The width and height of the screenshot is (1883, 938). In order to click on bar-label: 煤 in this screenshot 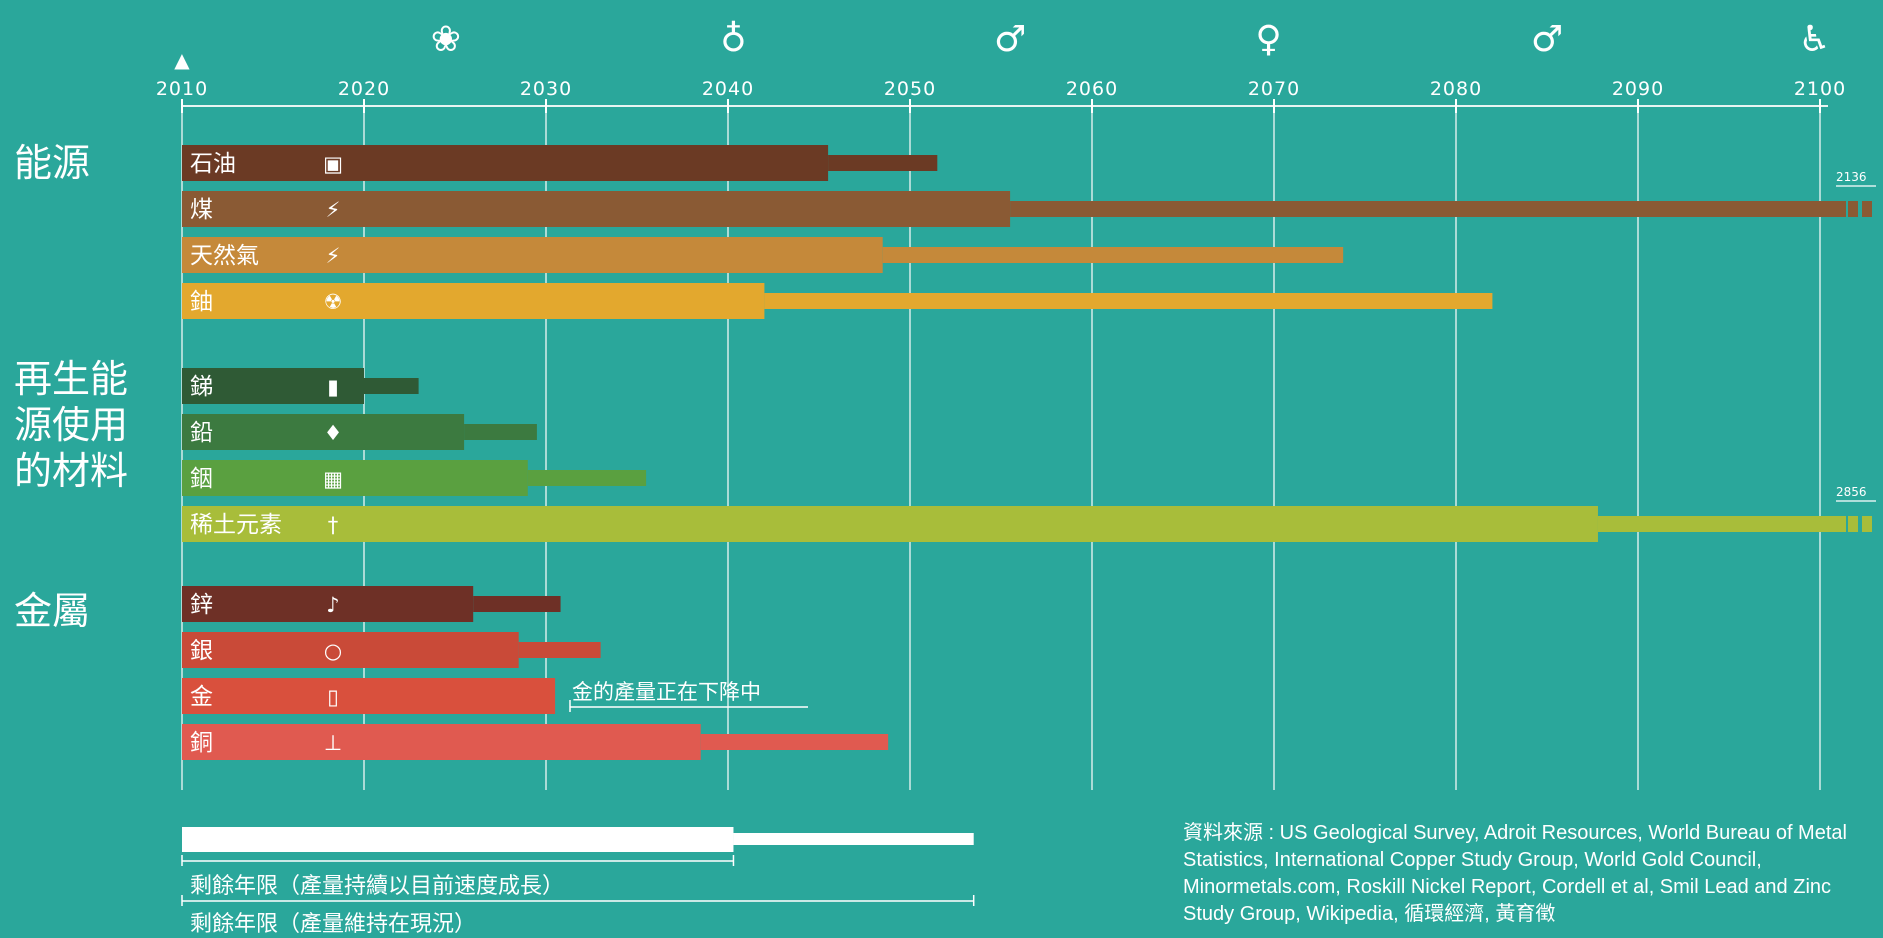, I will do `click(201, 210)`.